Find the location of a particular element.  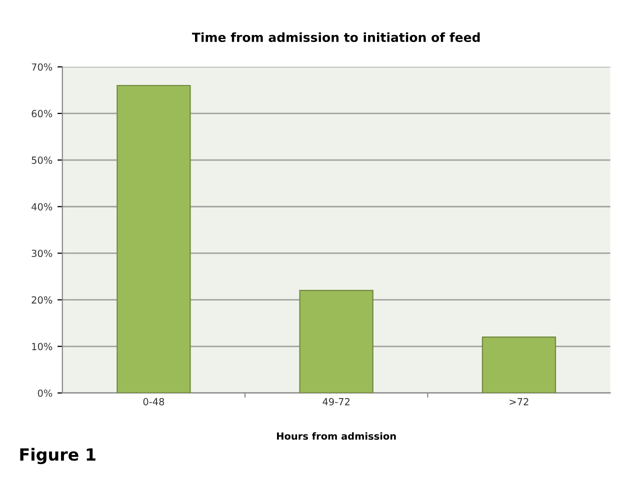

y-tick-label: 40% is located at coordinates (42, 206).